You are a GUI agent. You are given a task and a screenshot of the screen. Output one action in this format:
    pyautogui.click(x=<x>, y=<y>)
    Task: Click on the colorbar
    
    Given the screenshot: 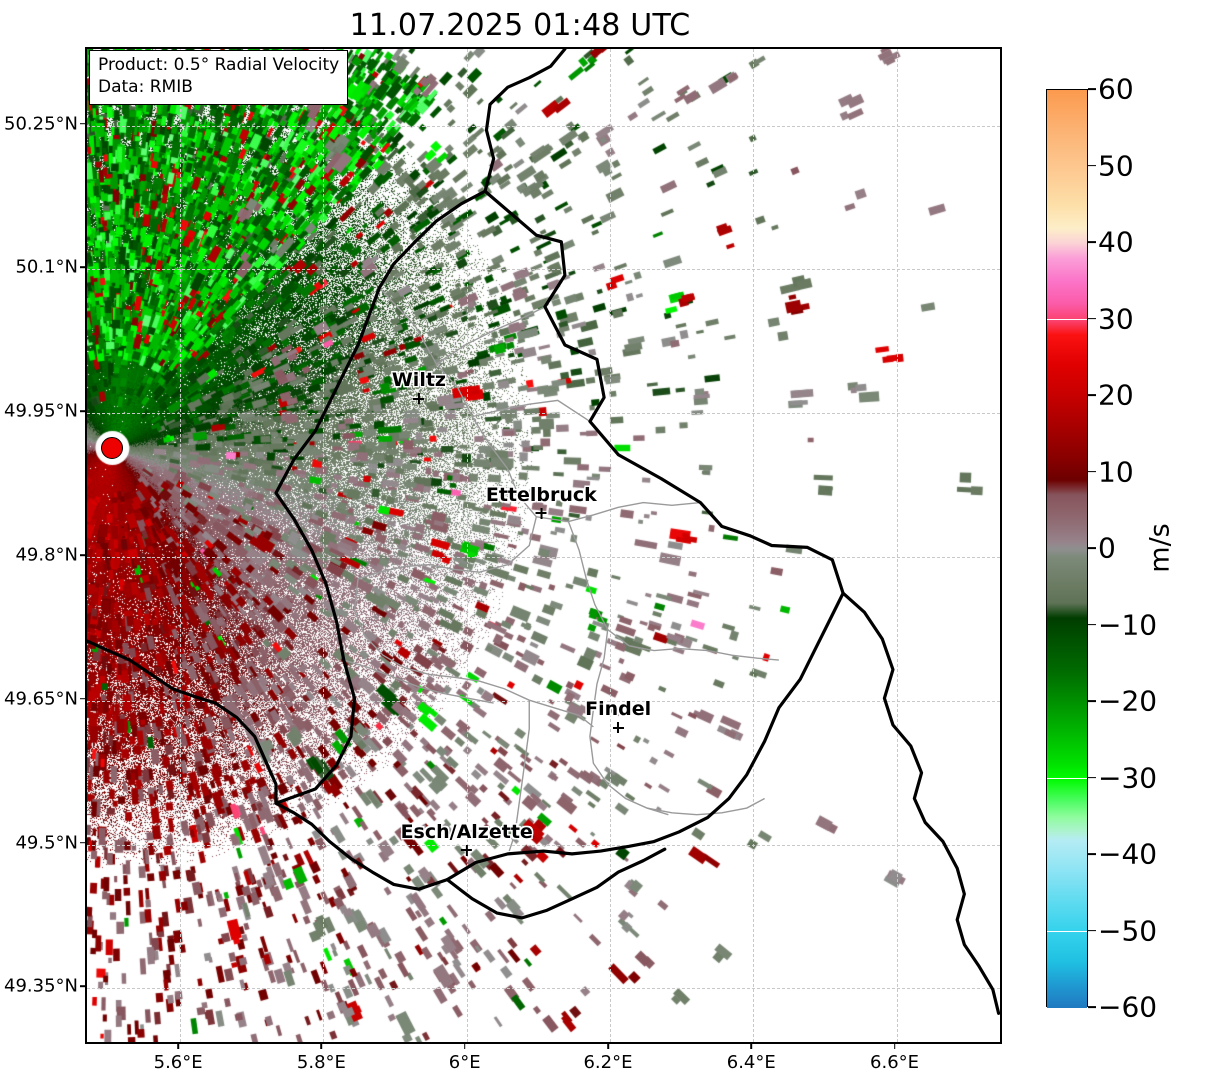 What is the action you would take?
    pyautogui.click(x=1067, y=548)
    